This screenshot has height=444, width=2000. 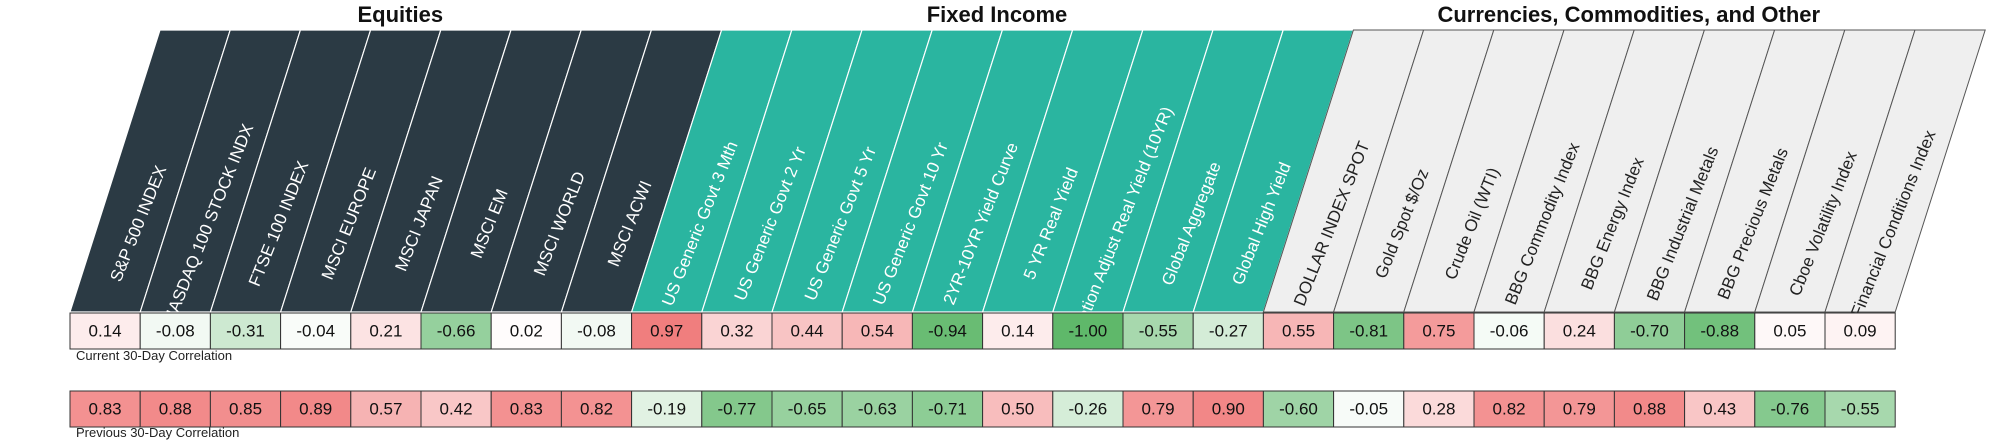 I want to click on heatmap-cell-value: -0.60, so click(x=1298, y=408).